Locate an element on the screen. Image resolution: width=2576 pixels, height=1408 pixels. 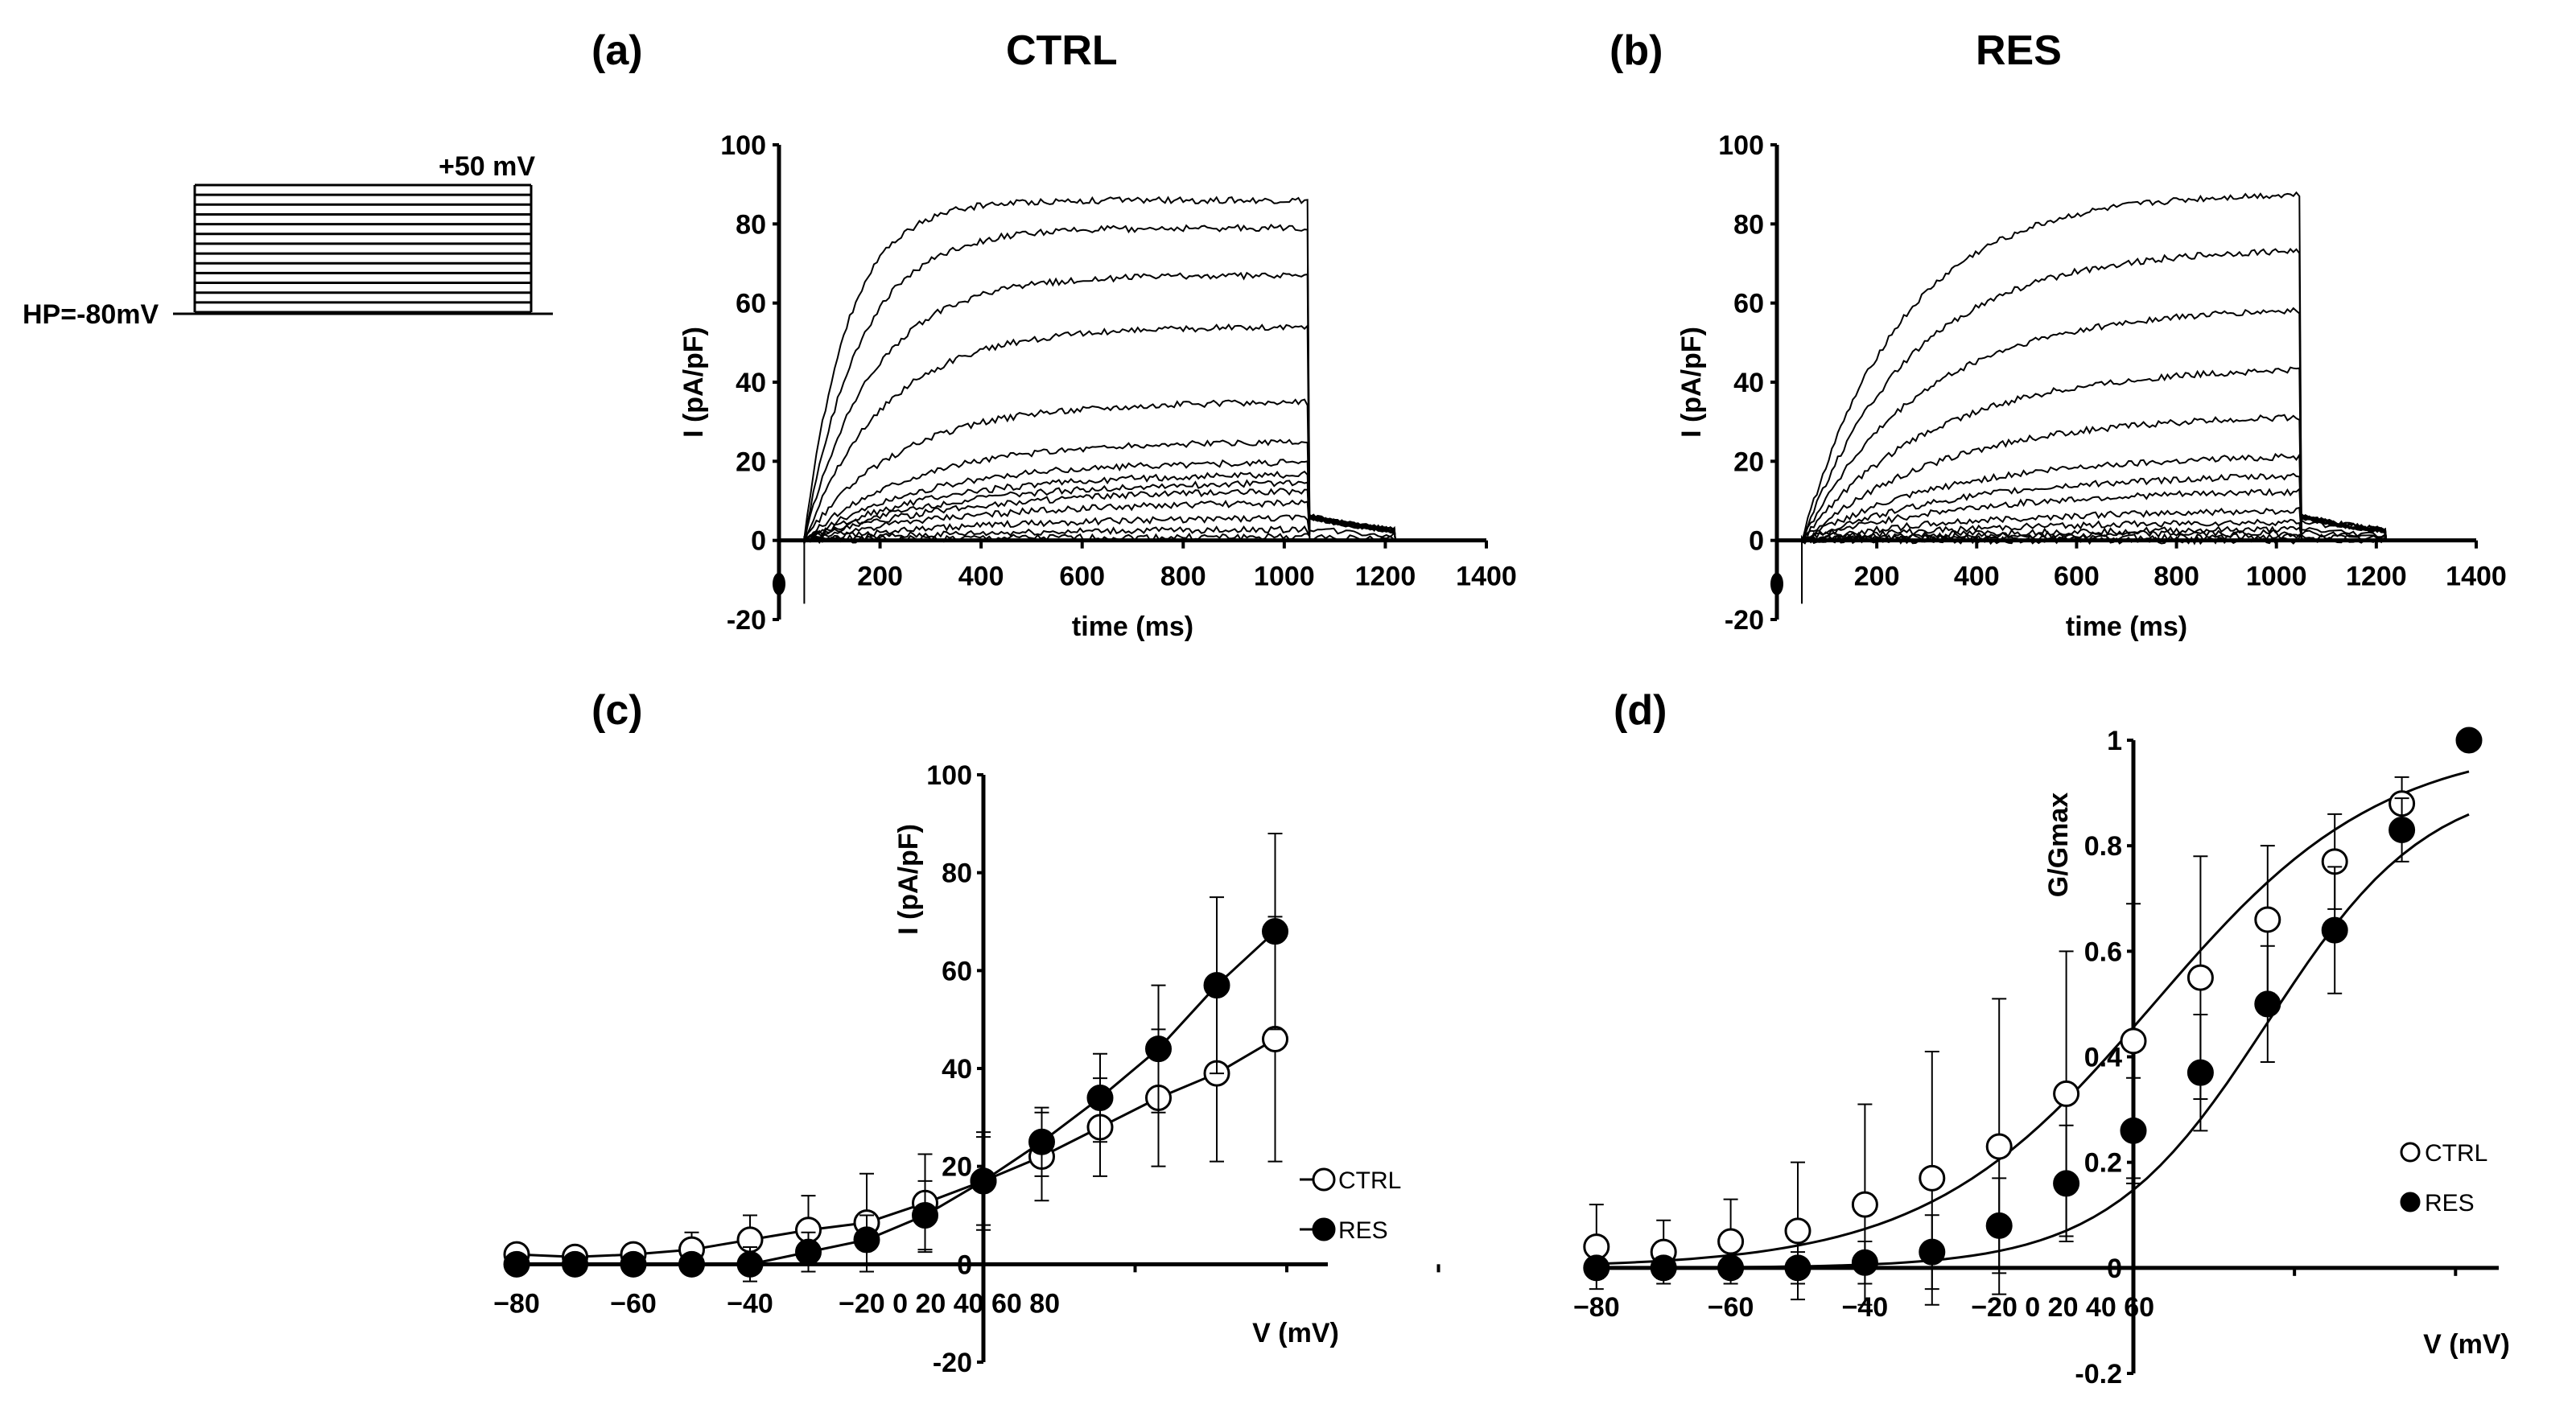
y-tick-label: 0.6 is located at coordinates (2103, 952).